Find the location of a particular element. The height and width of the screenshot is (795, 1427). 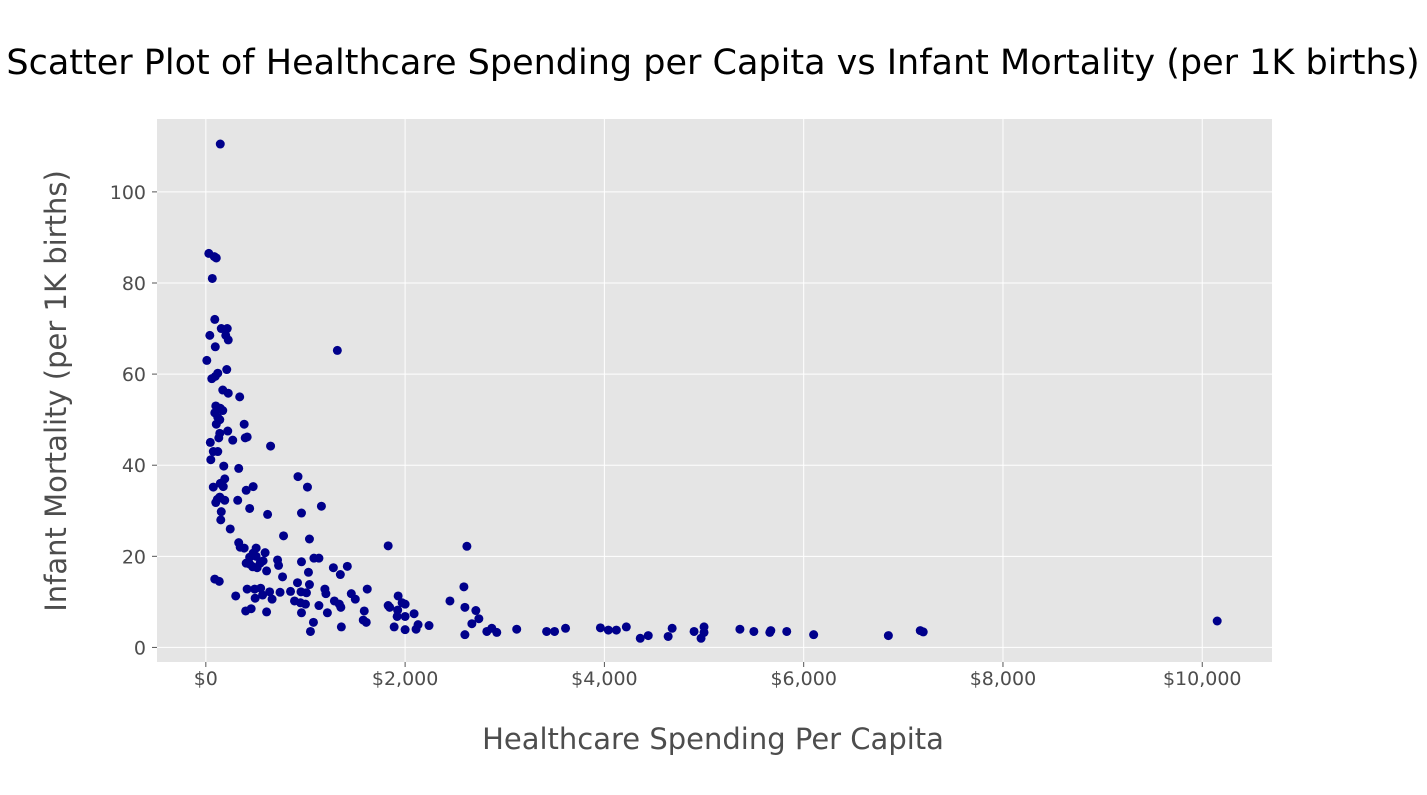

y-axis-ticks: 0 20 40 60 80 100 is located at coordinates (133, 420).